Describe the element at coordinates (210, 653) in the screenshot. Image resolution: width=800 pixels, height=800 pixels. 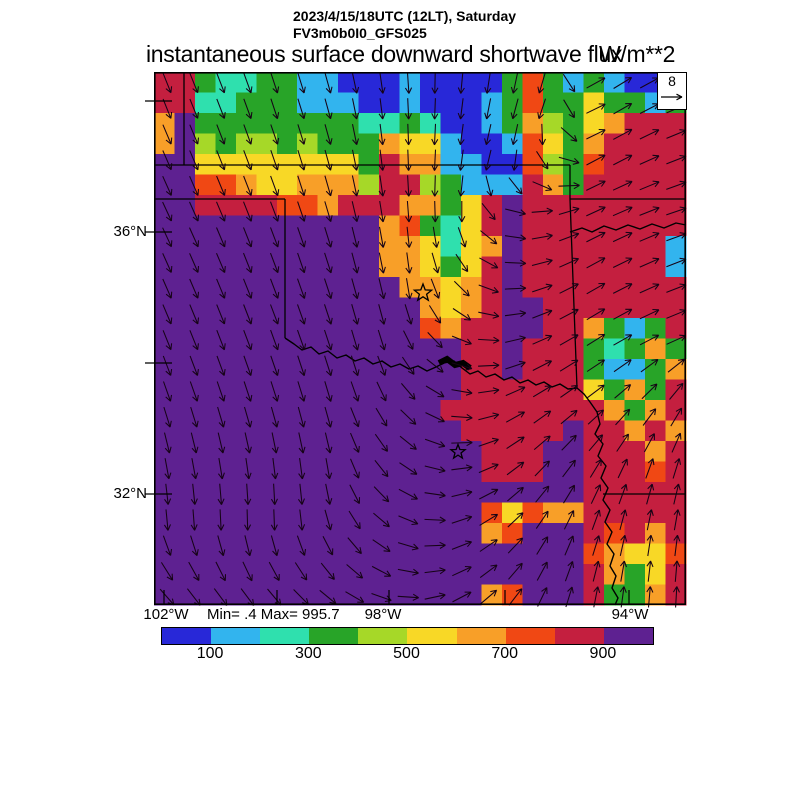
I see `colorbar-tick-label: 100` at that location.